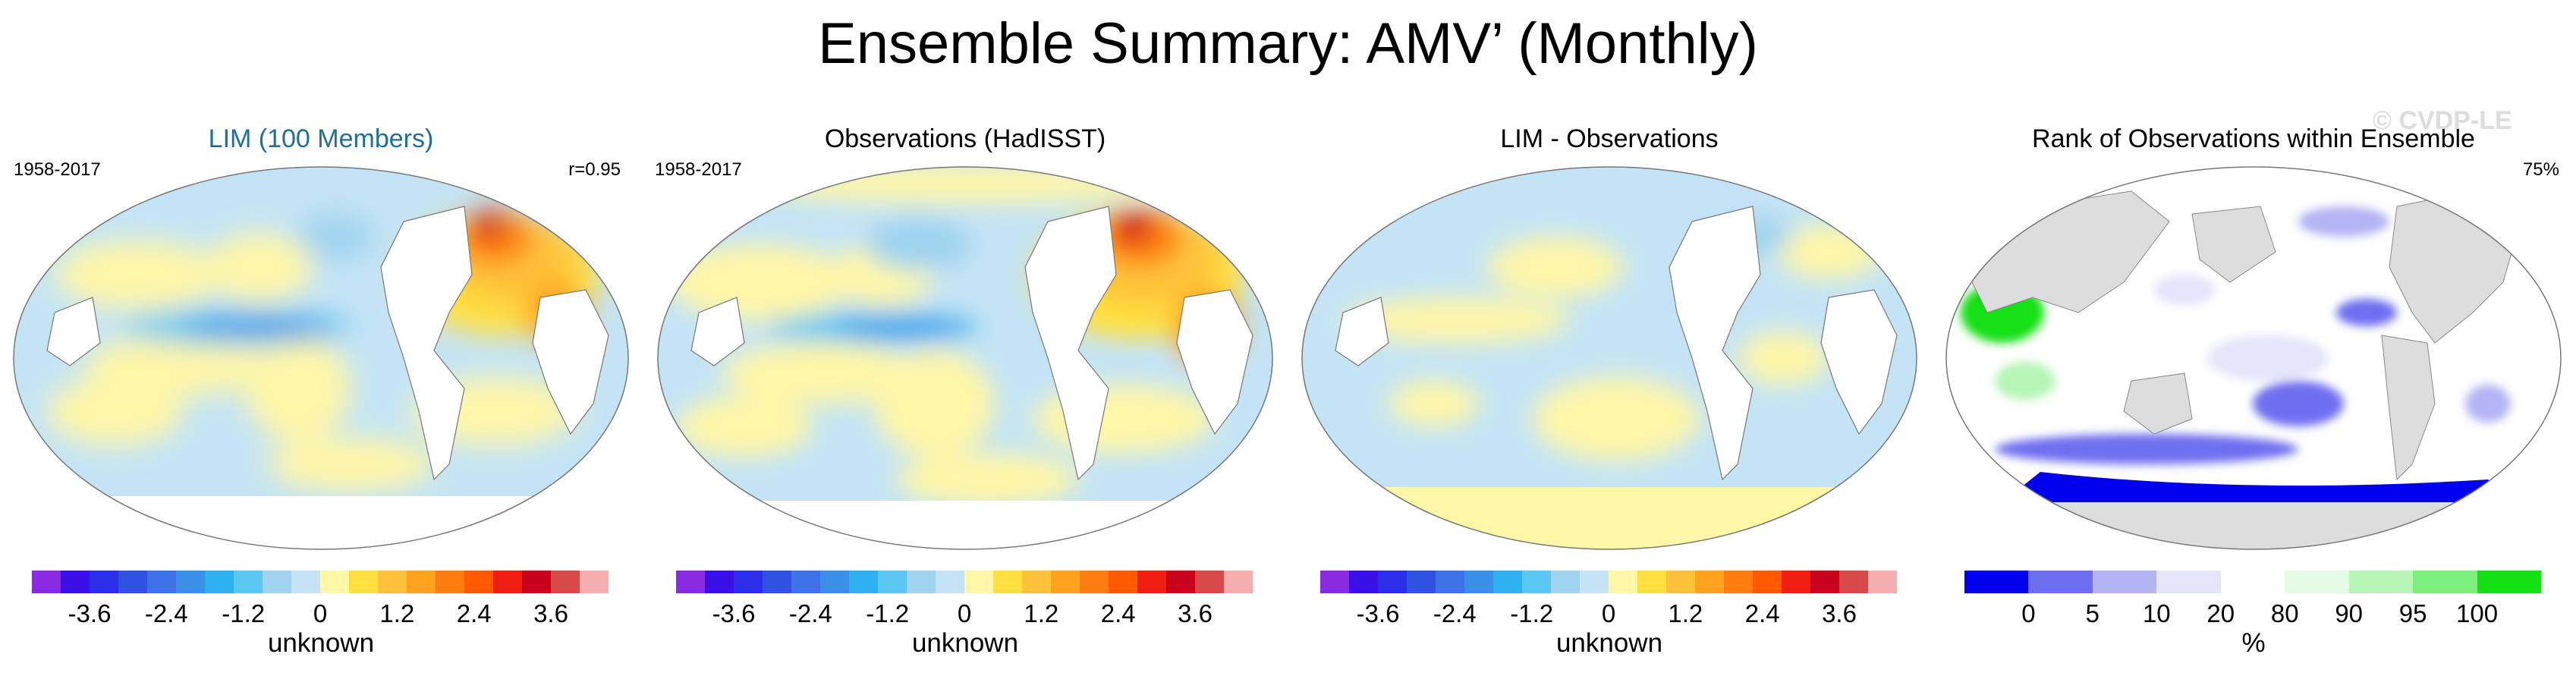 The image size is (2576, 676). Describe the element at coordinates (2156, 613) in the screenshot. I see `colorbar-tick: 10` at that location.